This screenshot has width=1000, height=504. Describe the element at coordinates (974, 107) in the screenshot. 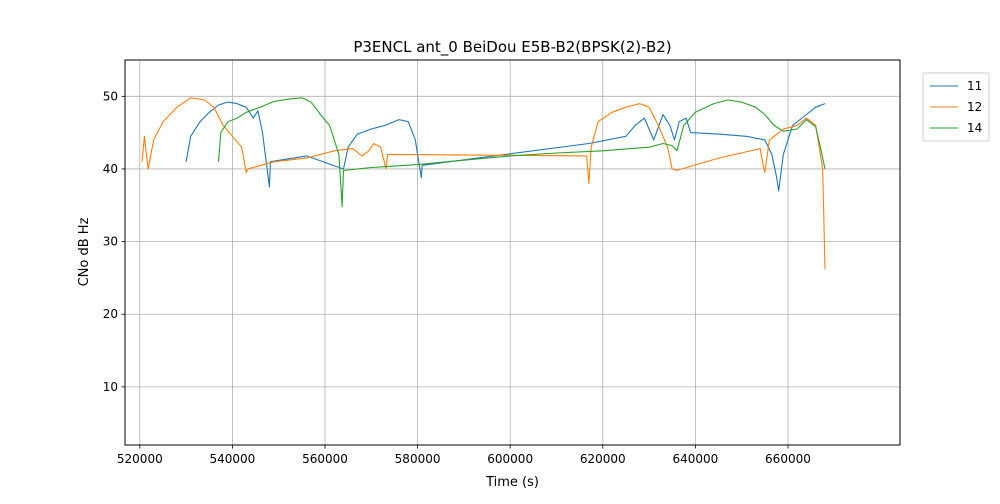

I see `legend-label-12: 12` at that location.